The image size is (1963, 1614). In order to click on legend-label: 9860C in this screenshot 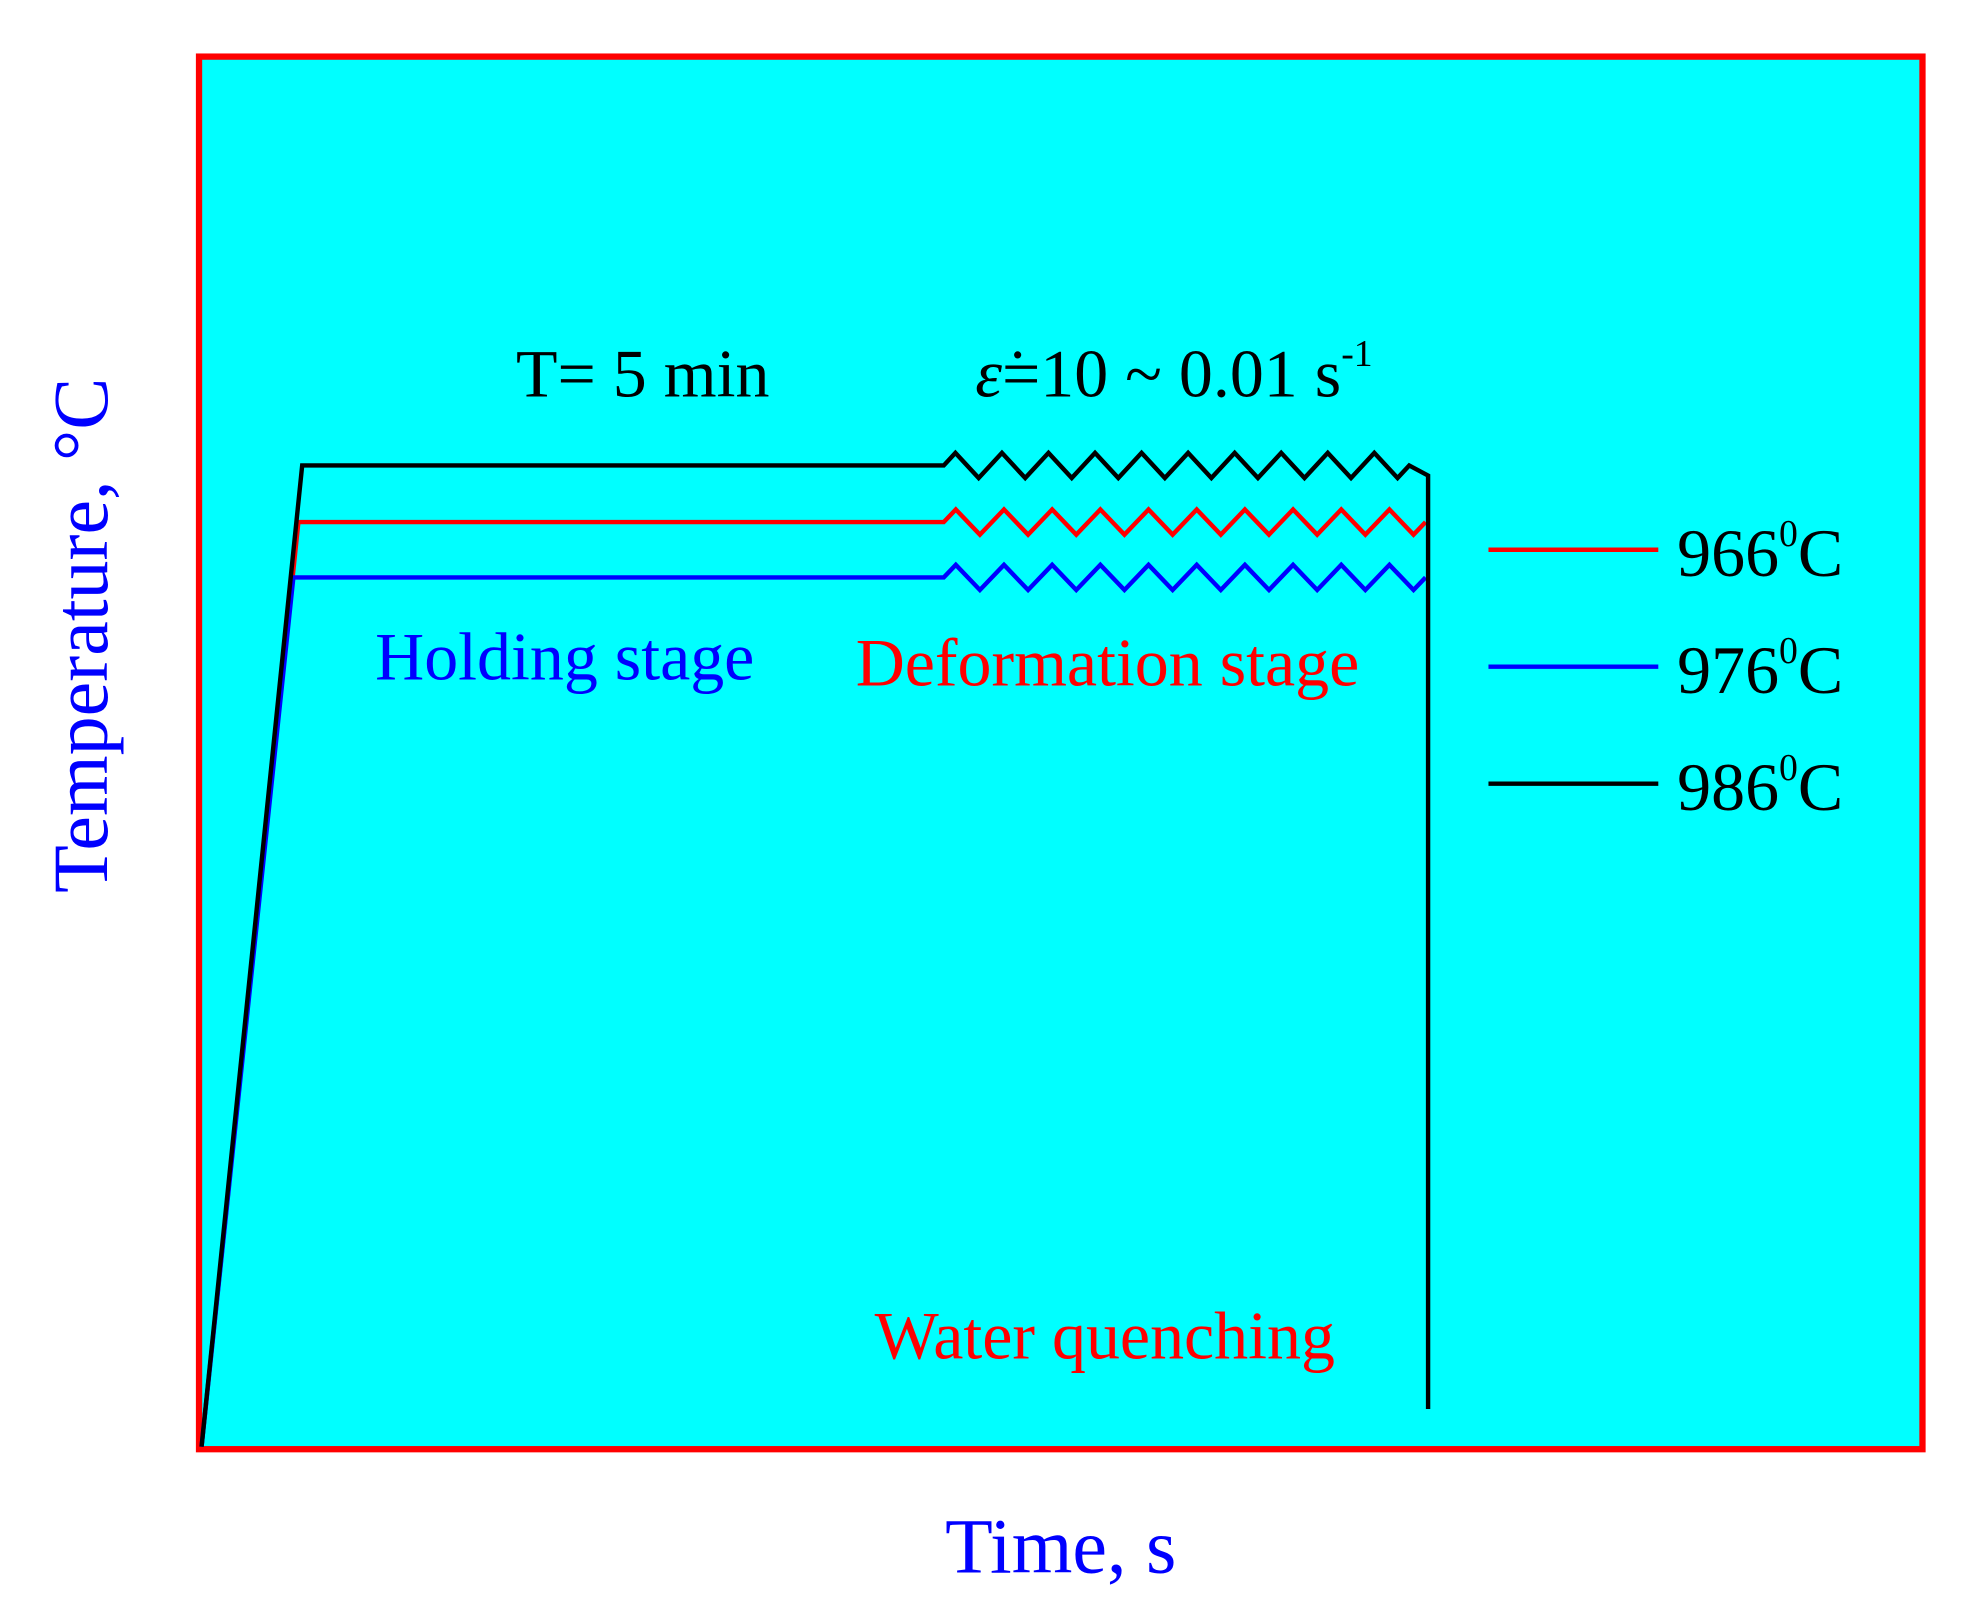, I will do `click(1760, 786)`.